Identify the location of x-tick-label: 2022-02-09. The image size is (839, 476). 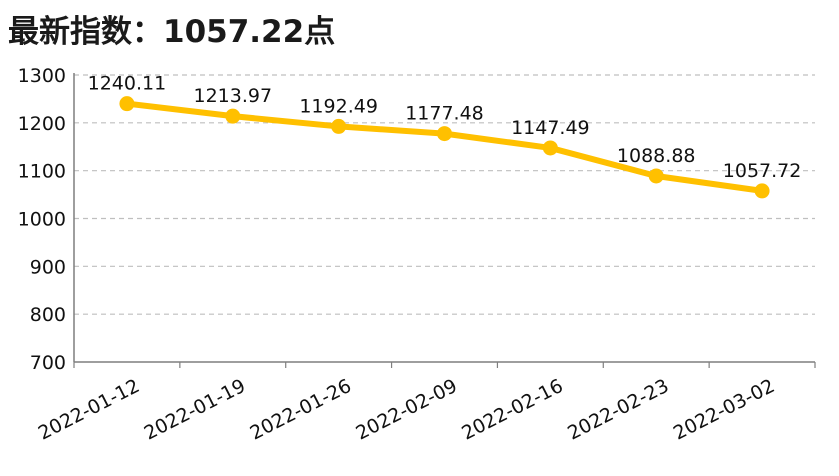
(406, 410).